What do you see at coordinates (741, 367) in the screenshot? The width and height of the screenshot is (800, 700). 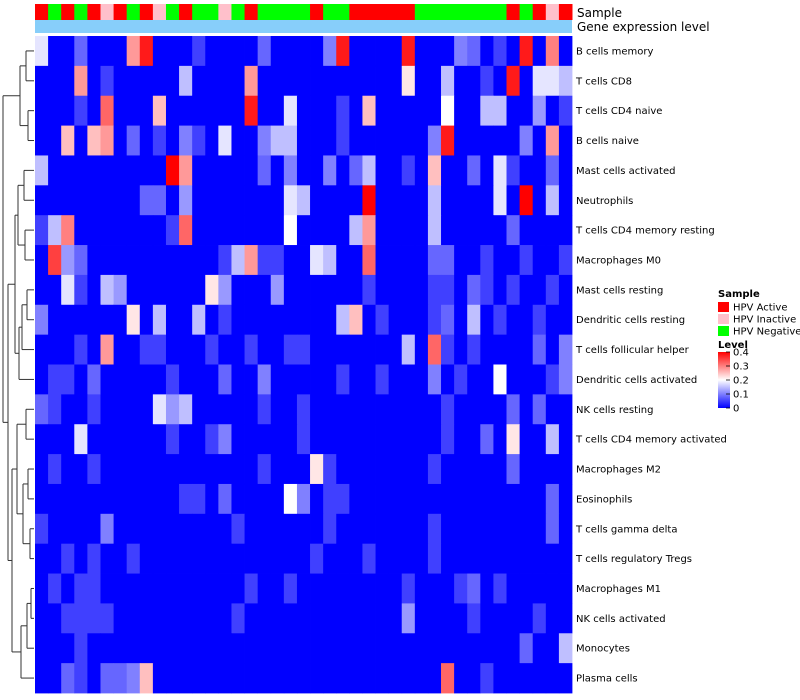 I see `level-tick-label: 0.3` at bounding box center [741, 367].